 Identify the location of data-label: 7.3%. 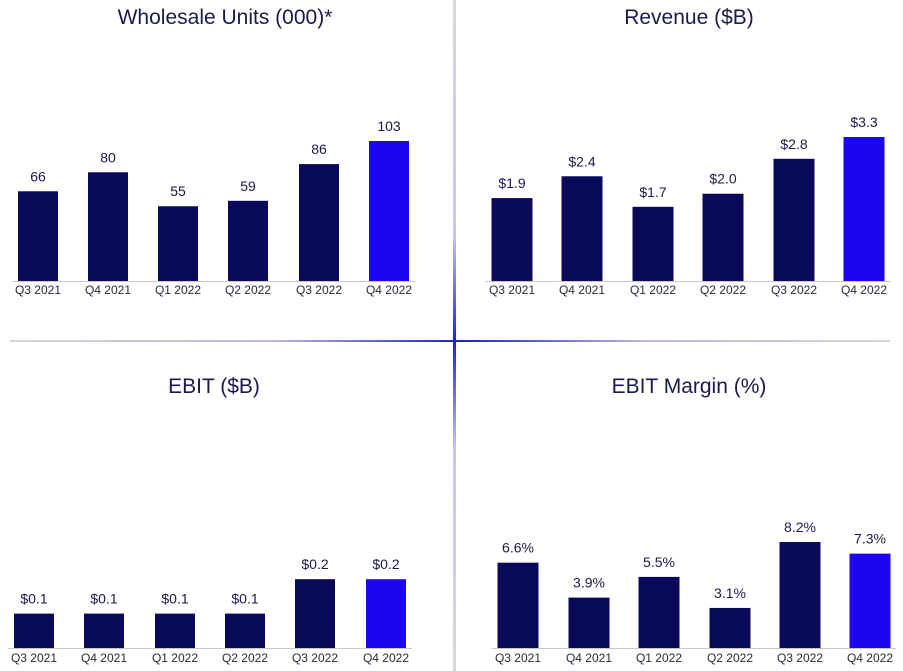
(870, 539).